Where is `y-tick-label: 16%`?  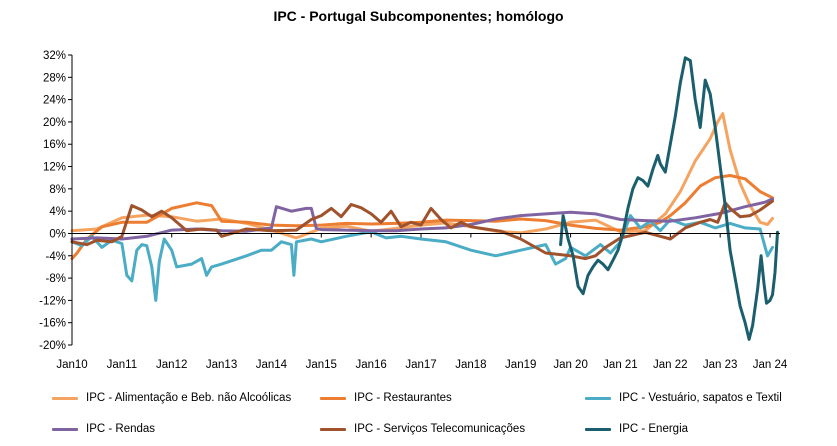 y-tick-label: 16% is located at coordinates (54, 145).